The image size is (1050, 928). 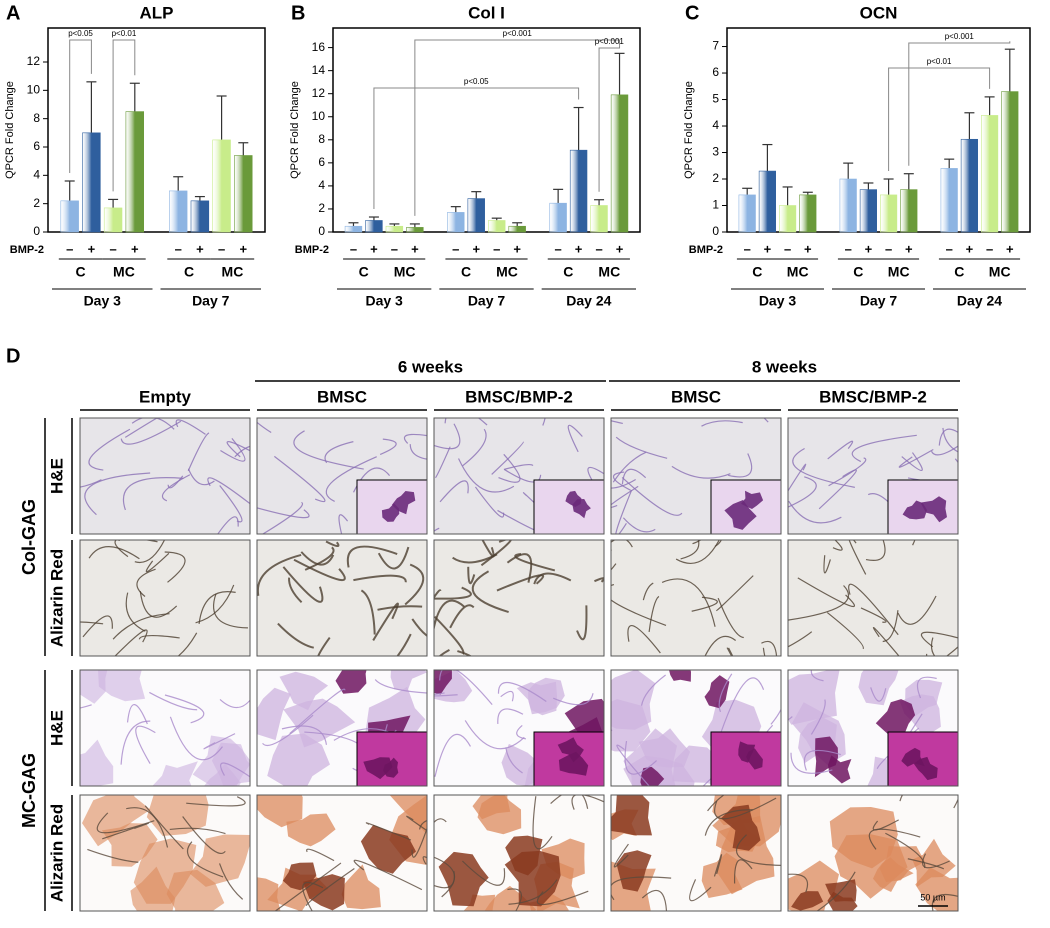 I want to click on y-tick-label: 10, so click(x=319, y=116).